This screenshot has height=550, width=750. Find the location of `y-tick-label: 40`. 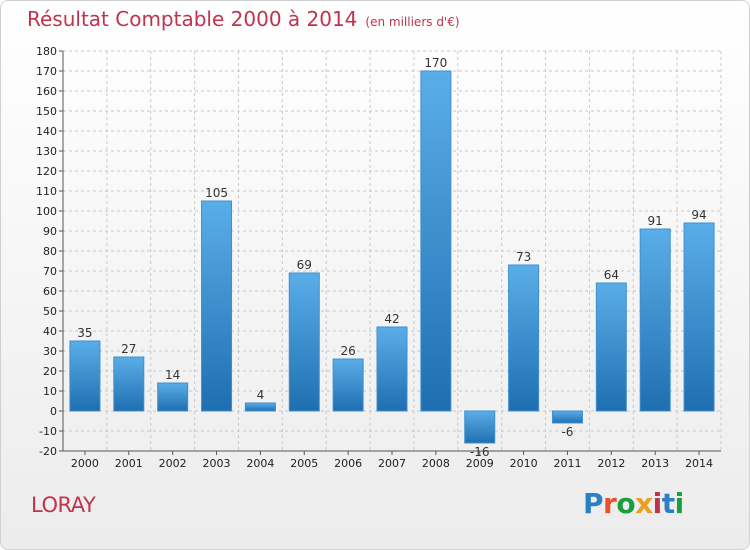

y-tick-label: 40 is located at coordinates (50, 331).